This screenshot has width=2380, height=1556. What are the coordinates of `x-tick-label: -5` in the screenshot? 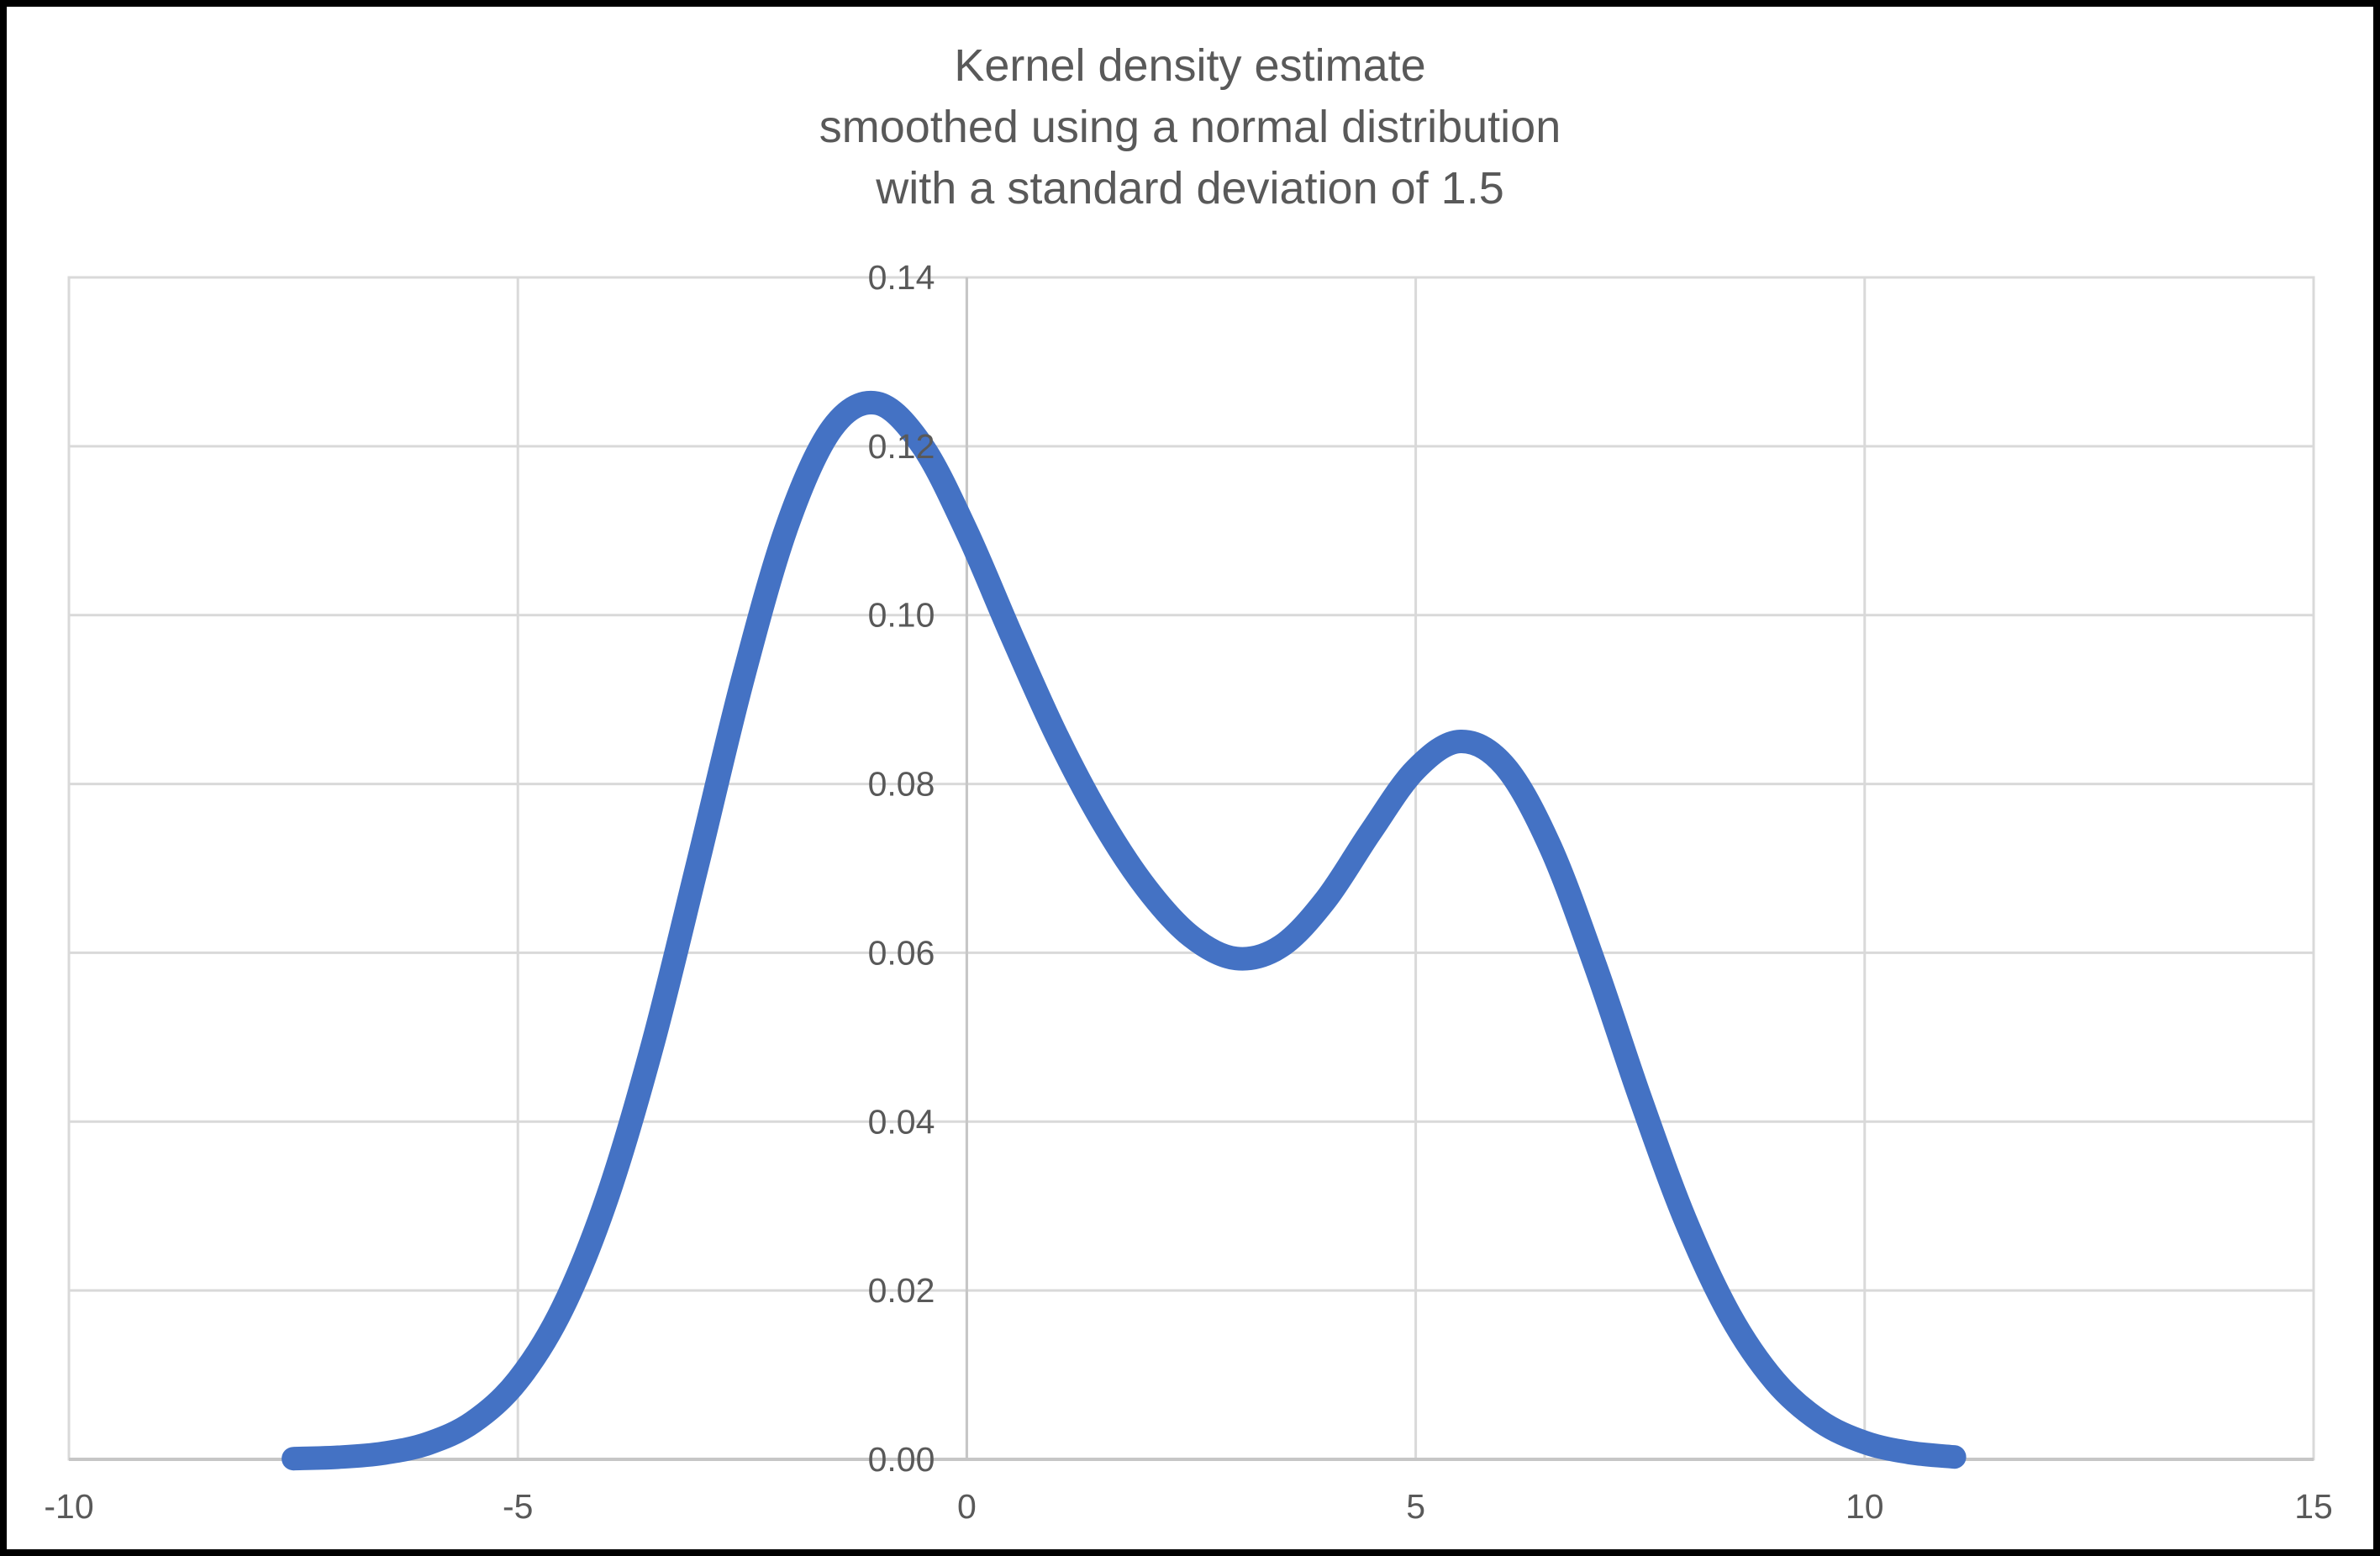 It's located at (518, 1506).